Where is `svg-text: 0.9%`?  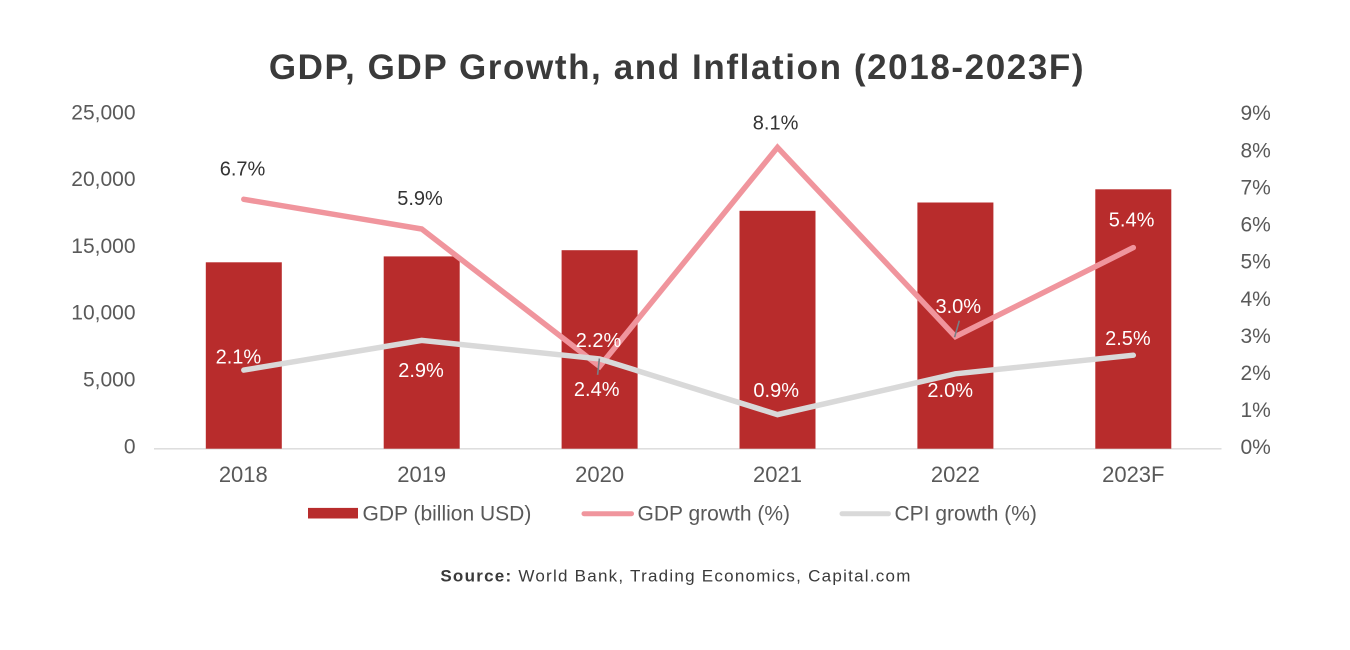 svg-text: 0.9% is located at coordinates (776, 391).